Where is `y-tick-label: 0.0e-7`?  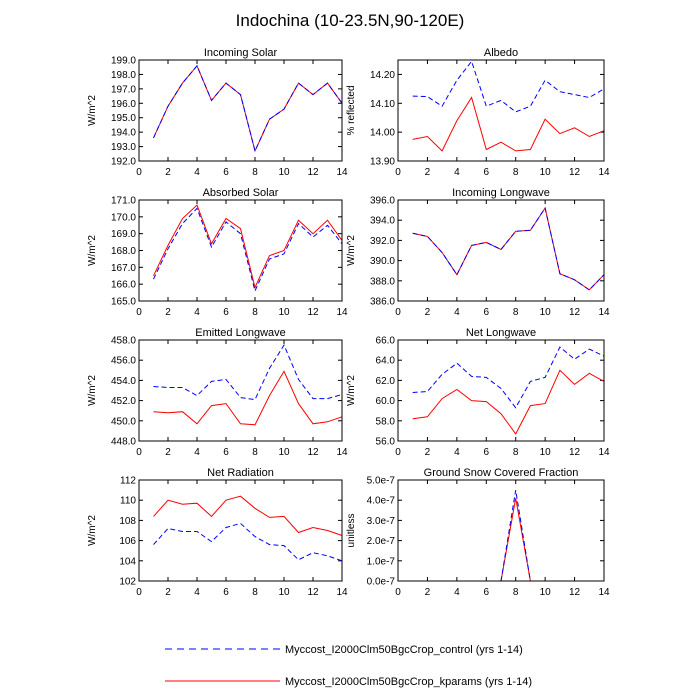 y-tick-label: 0.0e-7 is located at coordinates (381, 582).